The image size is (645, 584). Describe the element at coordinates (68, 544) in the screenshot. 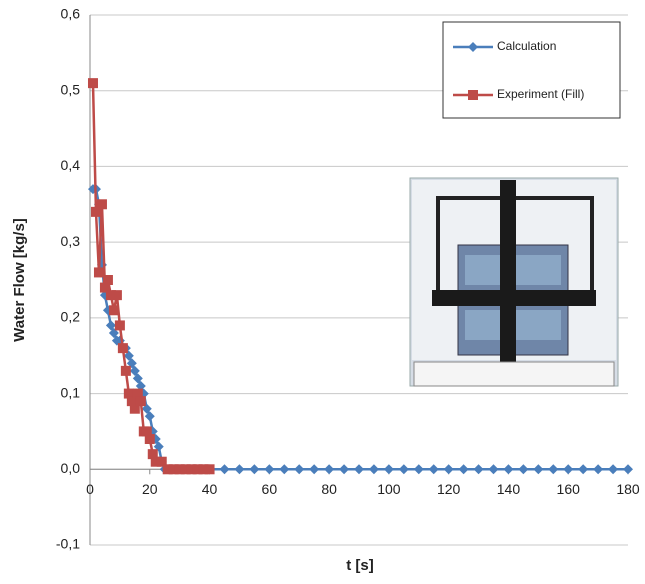

I see `y-tick-label: -0,1` at that location.